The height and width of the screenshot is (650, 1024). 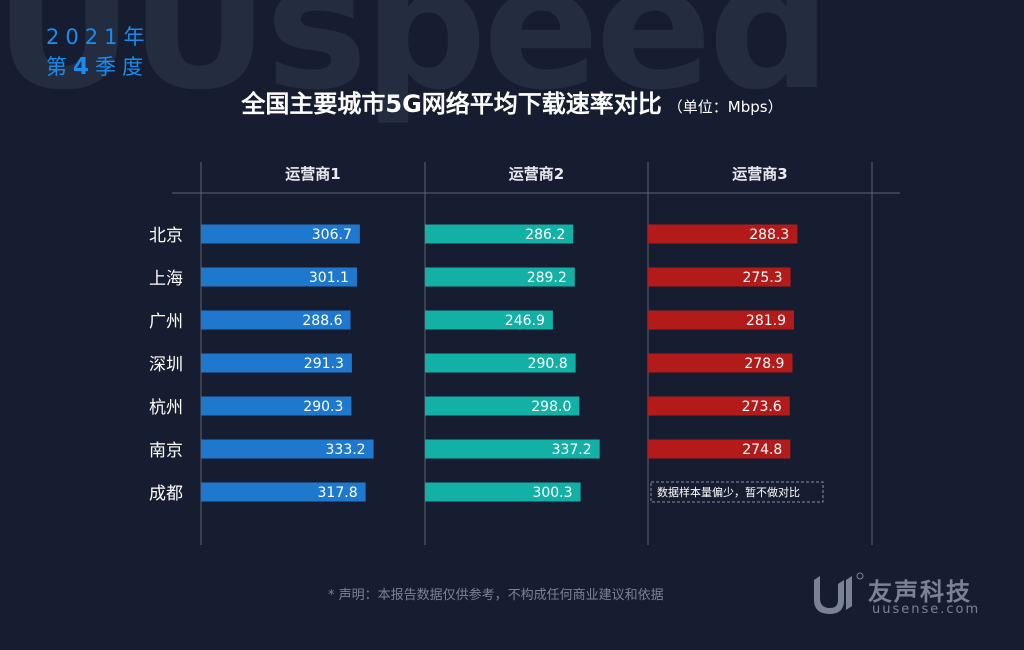 What do you see at coordinates (839, 593) in the screenshot?
I see `uusense-logo-icon` at bounding box center [839, 593].